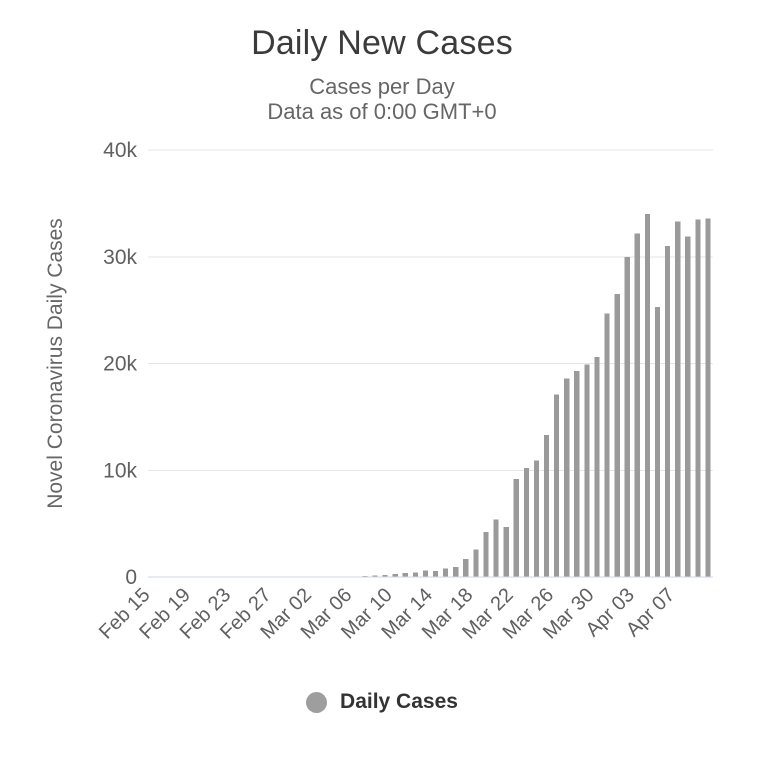 This screenshot has width=764, height=770. Describe the element at coordinates (382, 111) in the screenshot. I see `chart-subtitle-line2: Data as of 0:00 GMT+0` at that location.